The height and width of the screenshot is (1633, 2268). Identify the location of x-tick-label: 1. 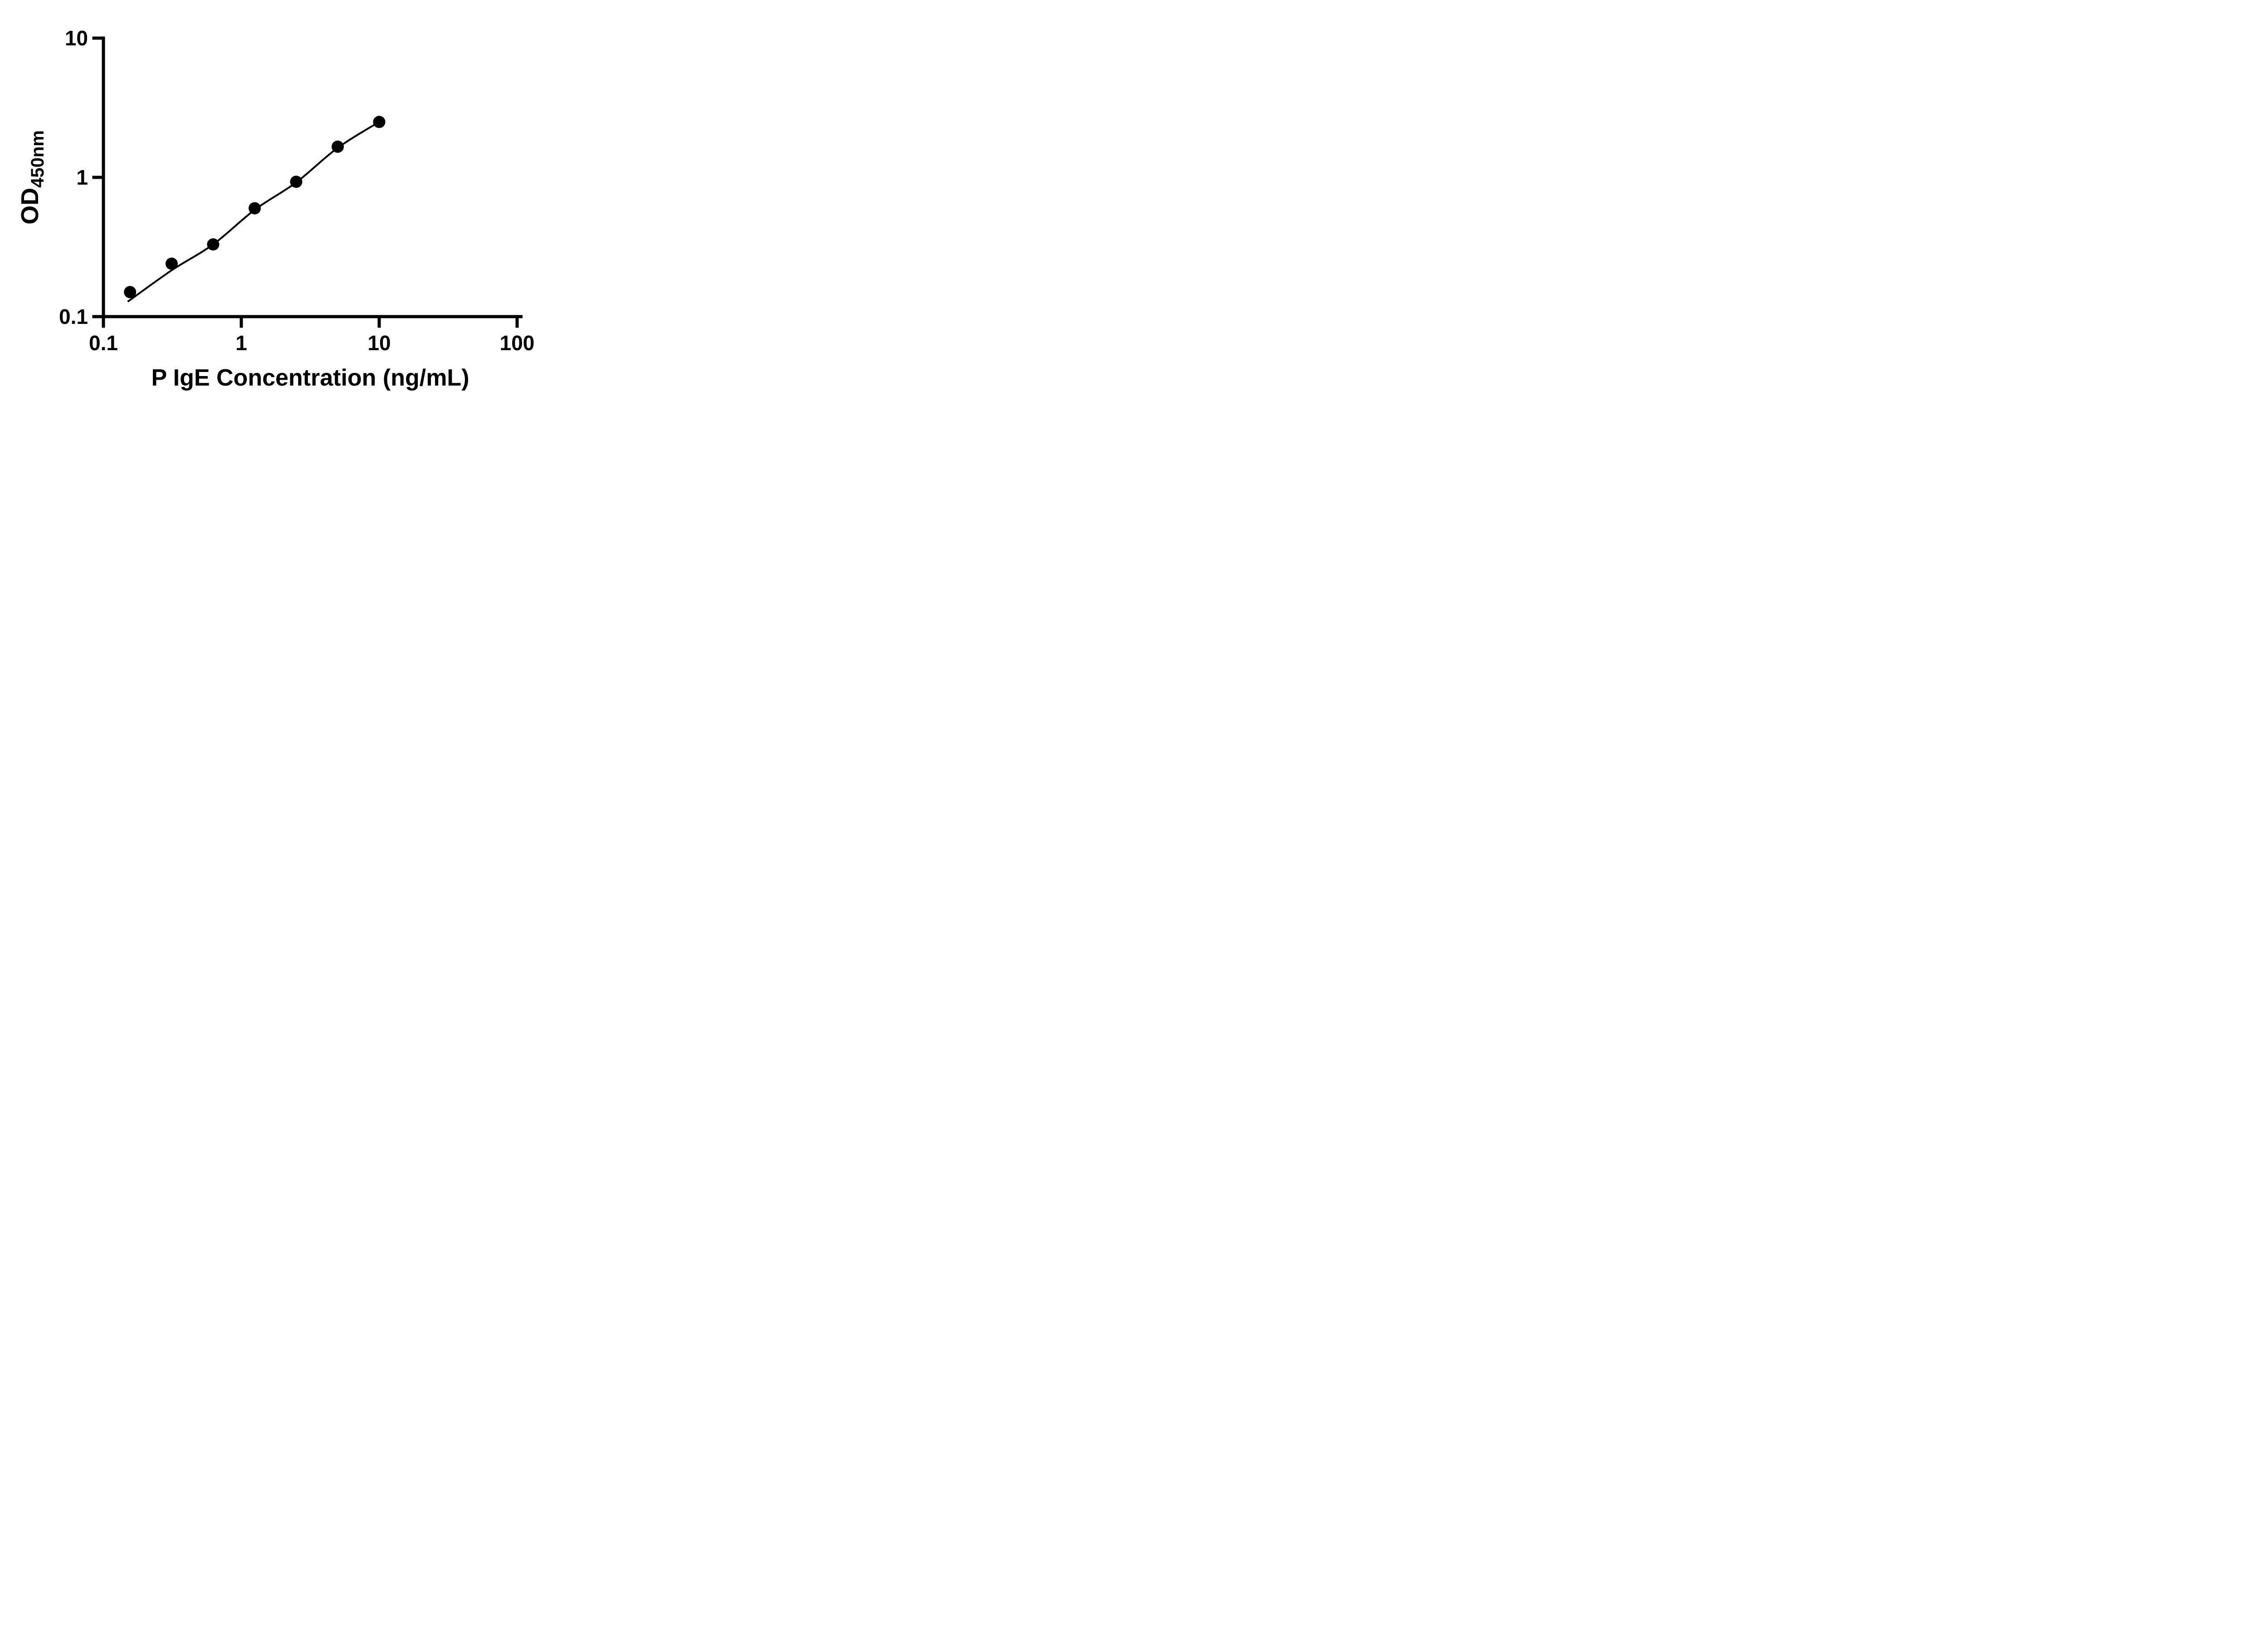
(241, 343).